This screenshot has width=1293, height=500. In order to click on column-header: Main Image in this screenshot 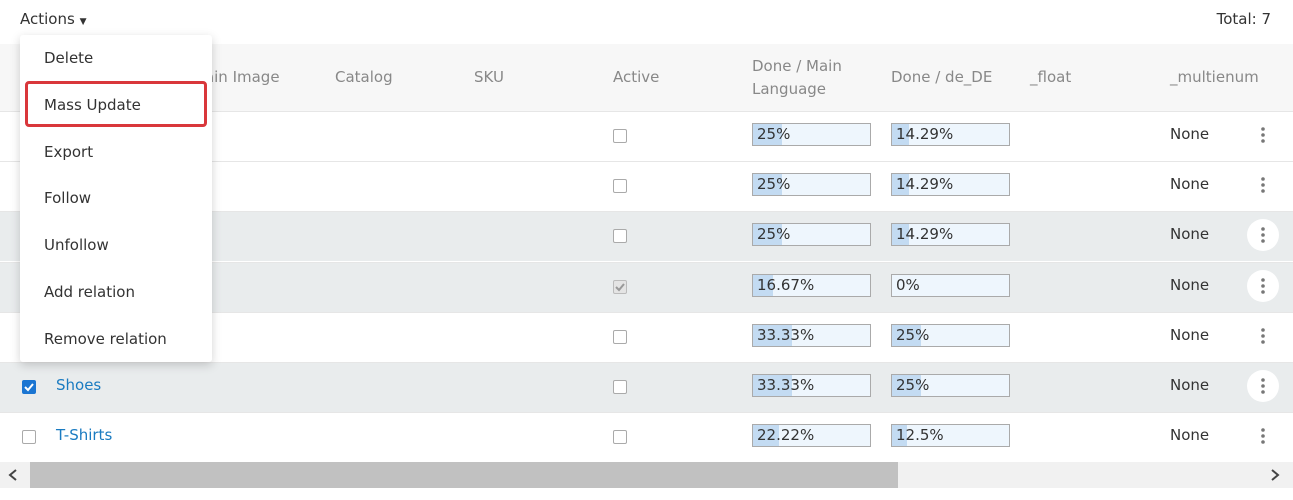, I will do `click(236, 77)`.